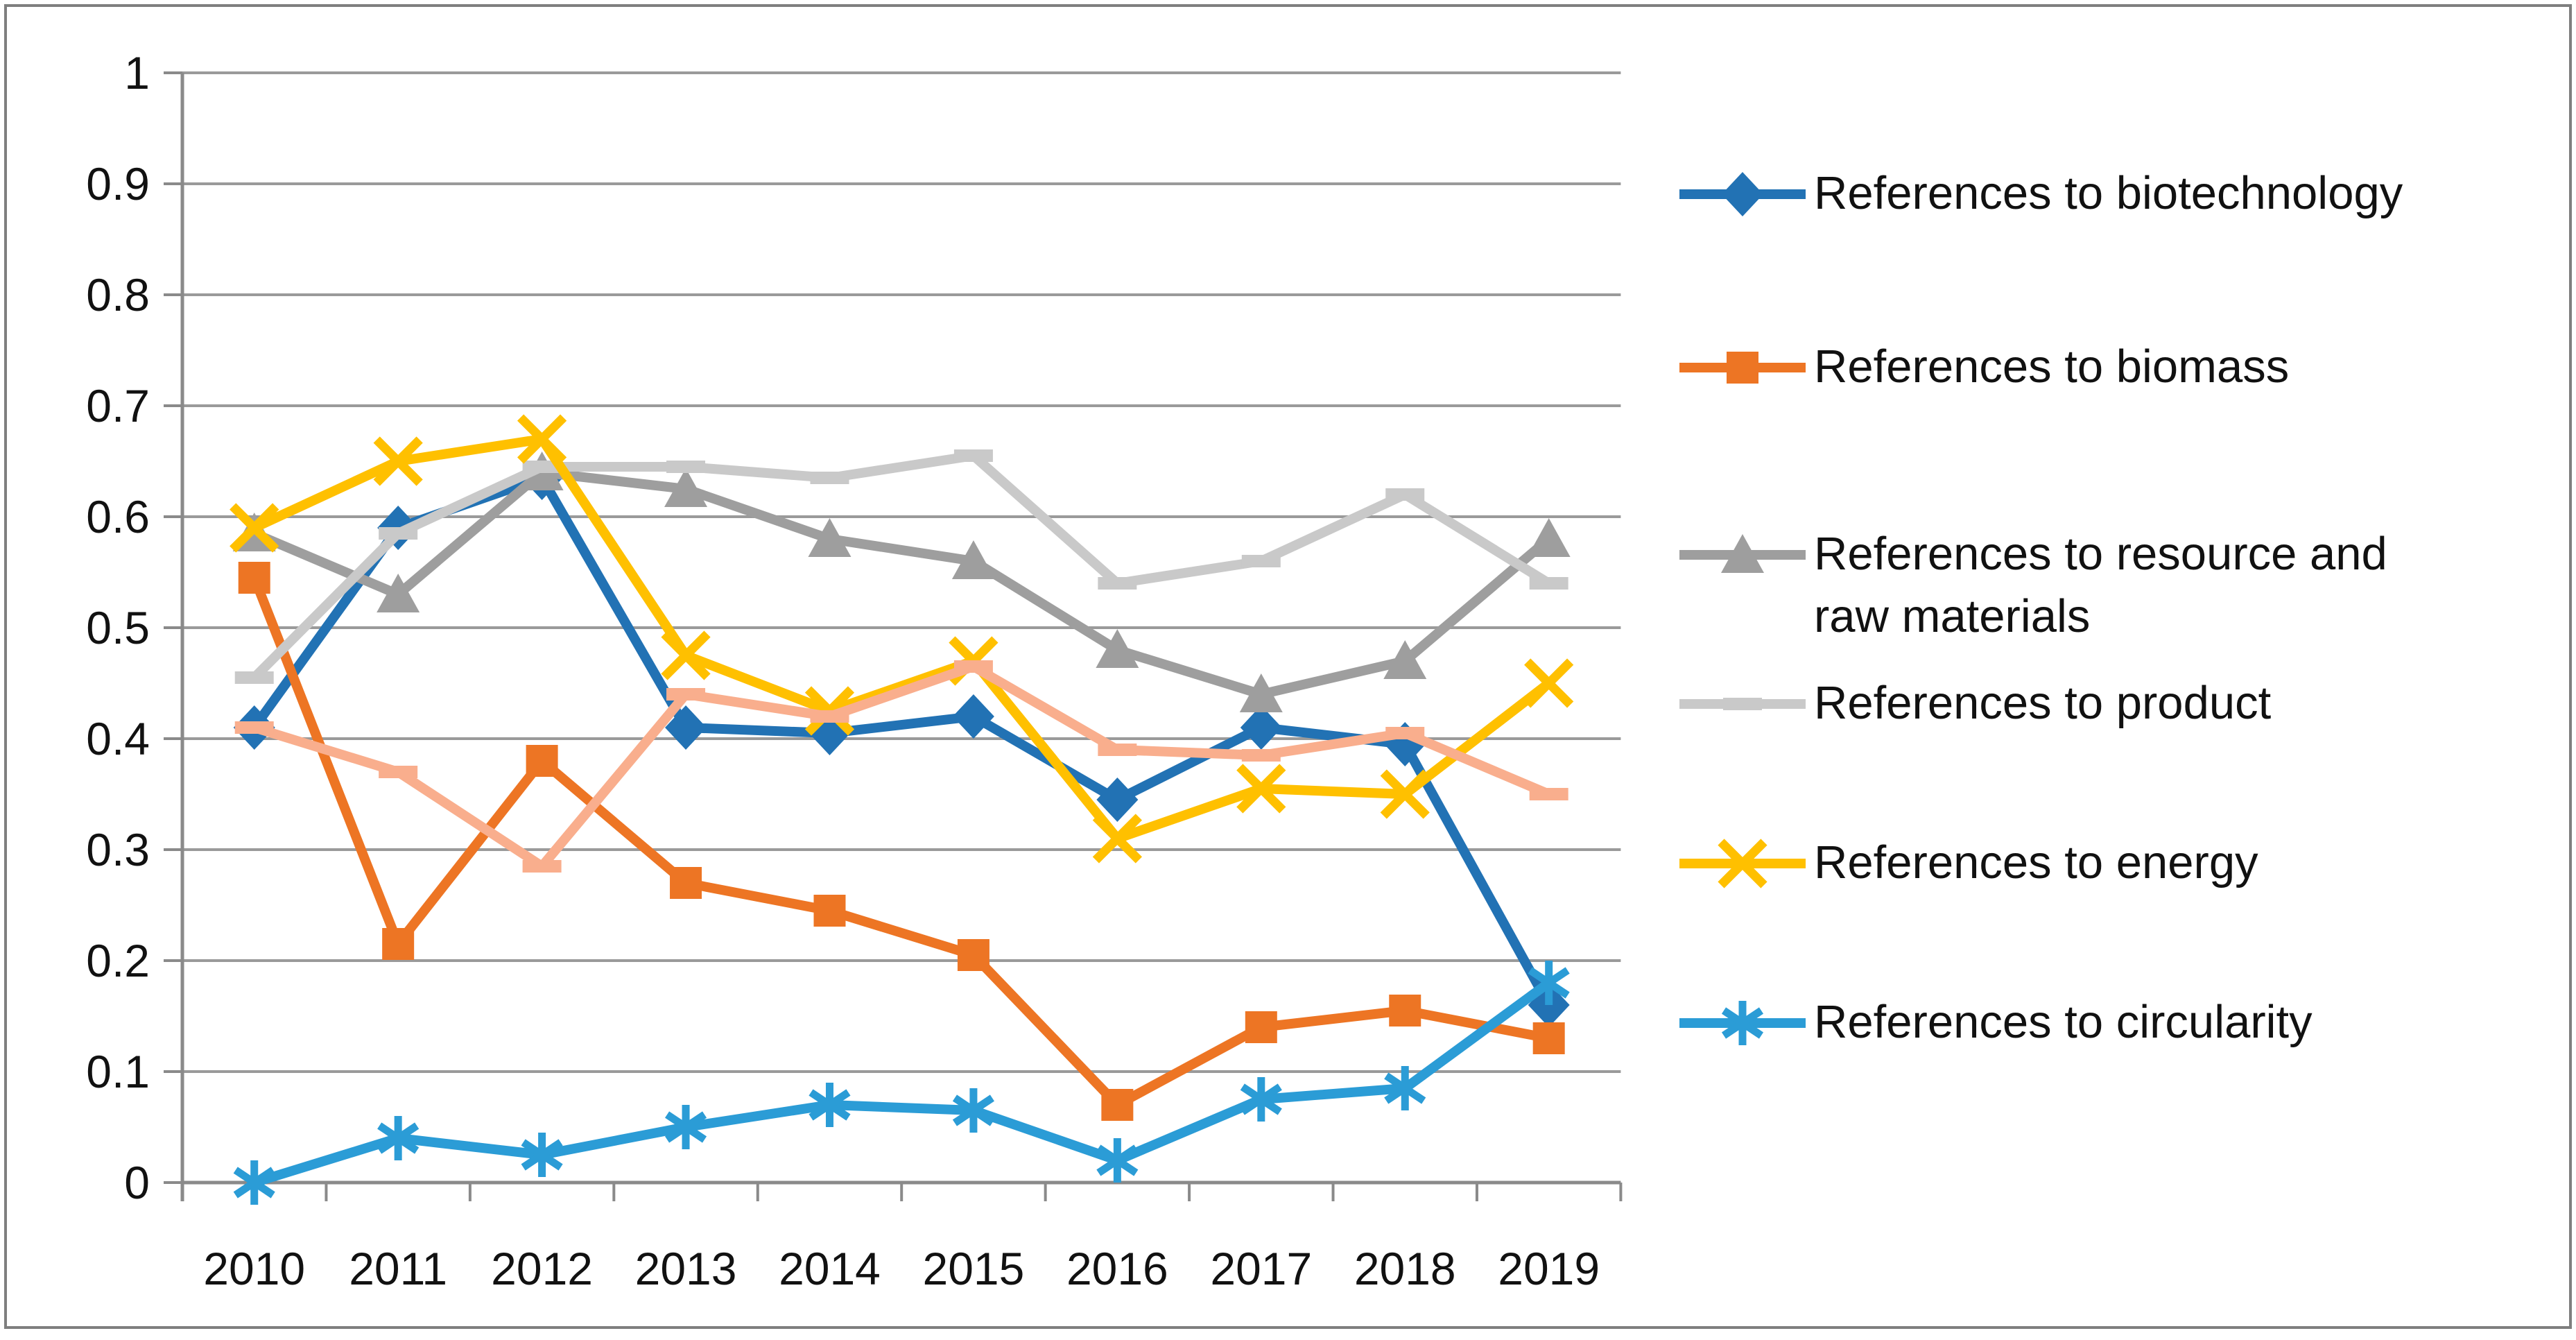 The image size is (2576, 1340). What do you see at coordinates (2043, 703) in the screenshot?
I see `legend-label: References to product` at bounding box center [2043, 703].